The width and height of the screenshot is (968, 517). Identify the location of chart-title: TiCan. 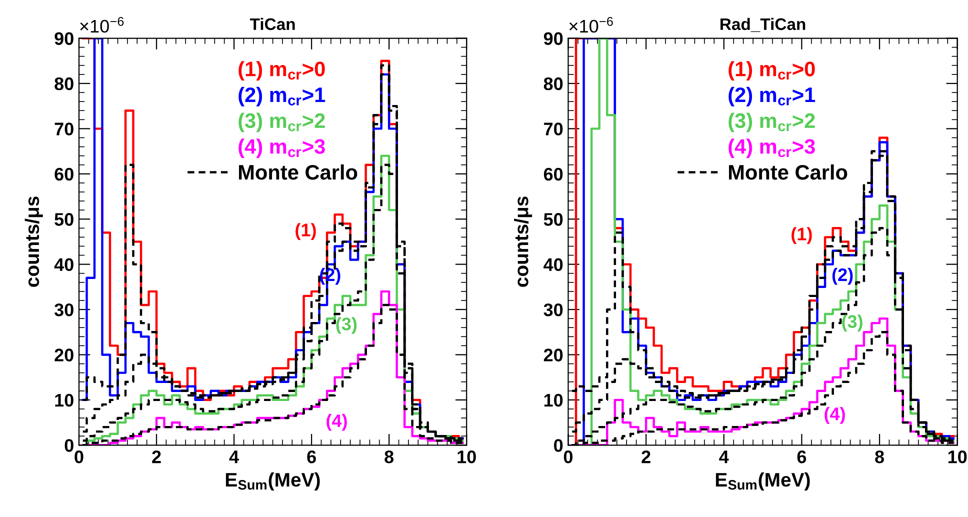
(272, 24).